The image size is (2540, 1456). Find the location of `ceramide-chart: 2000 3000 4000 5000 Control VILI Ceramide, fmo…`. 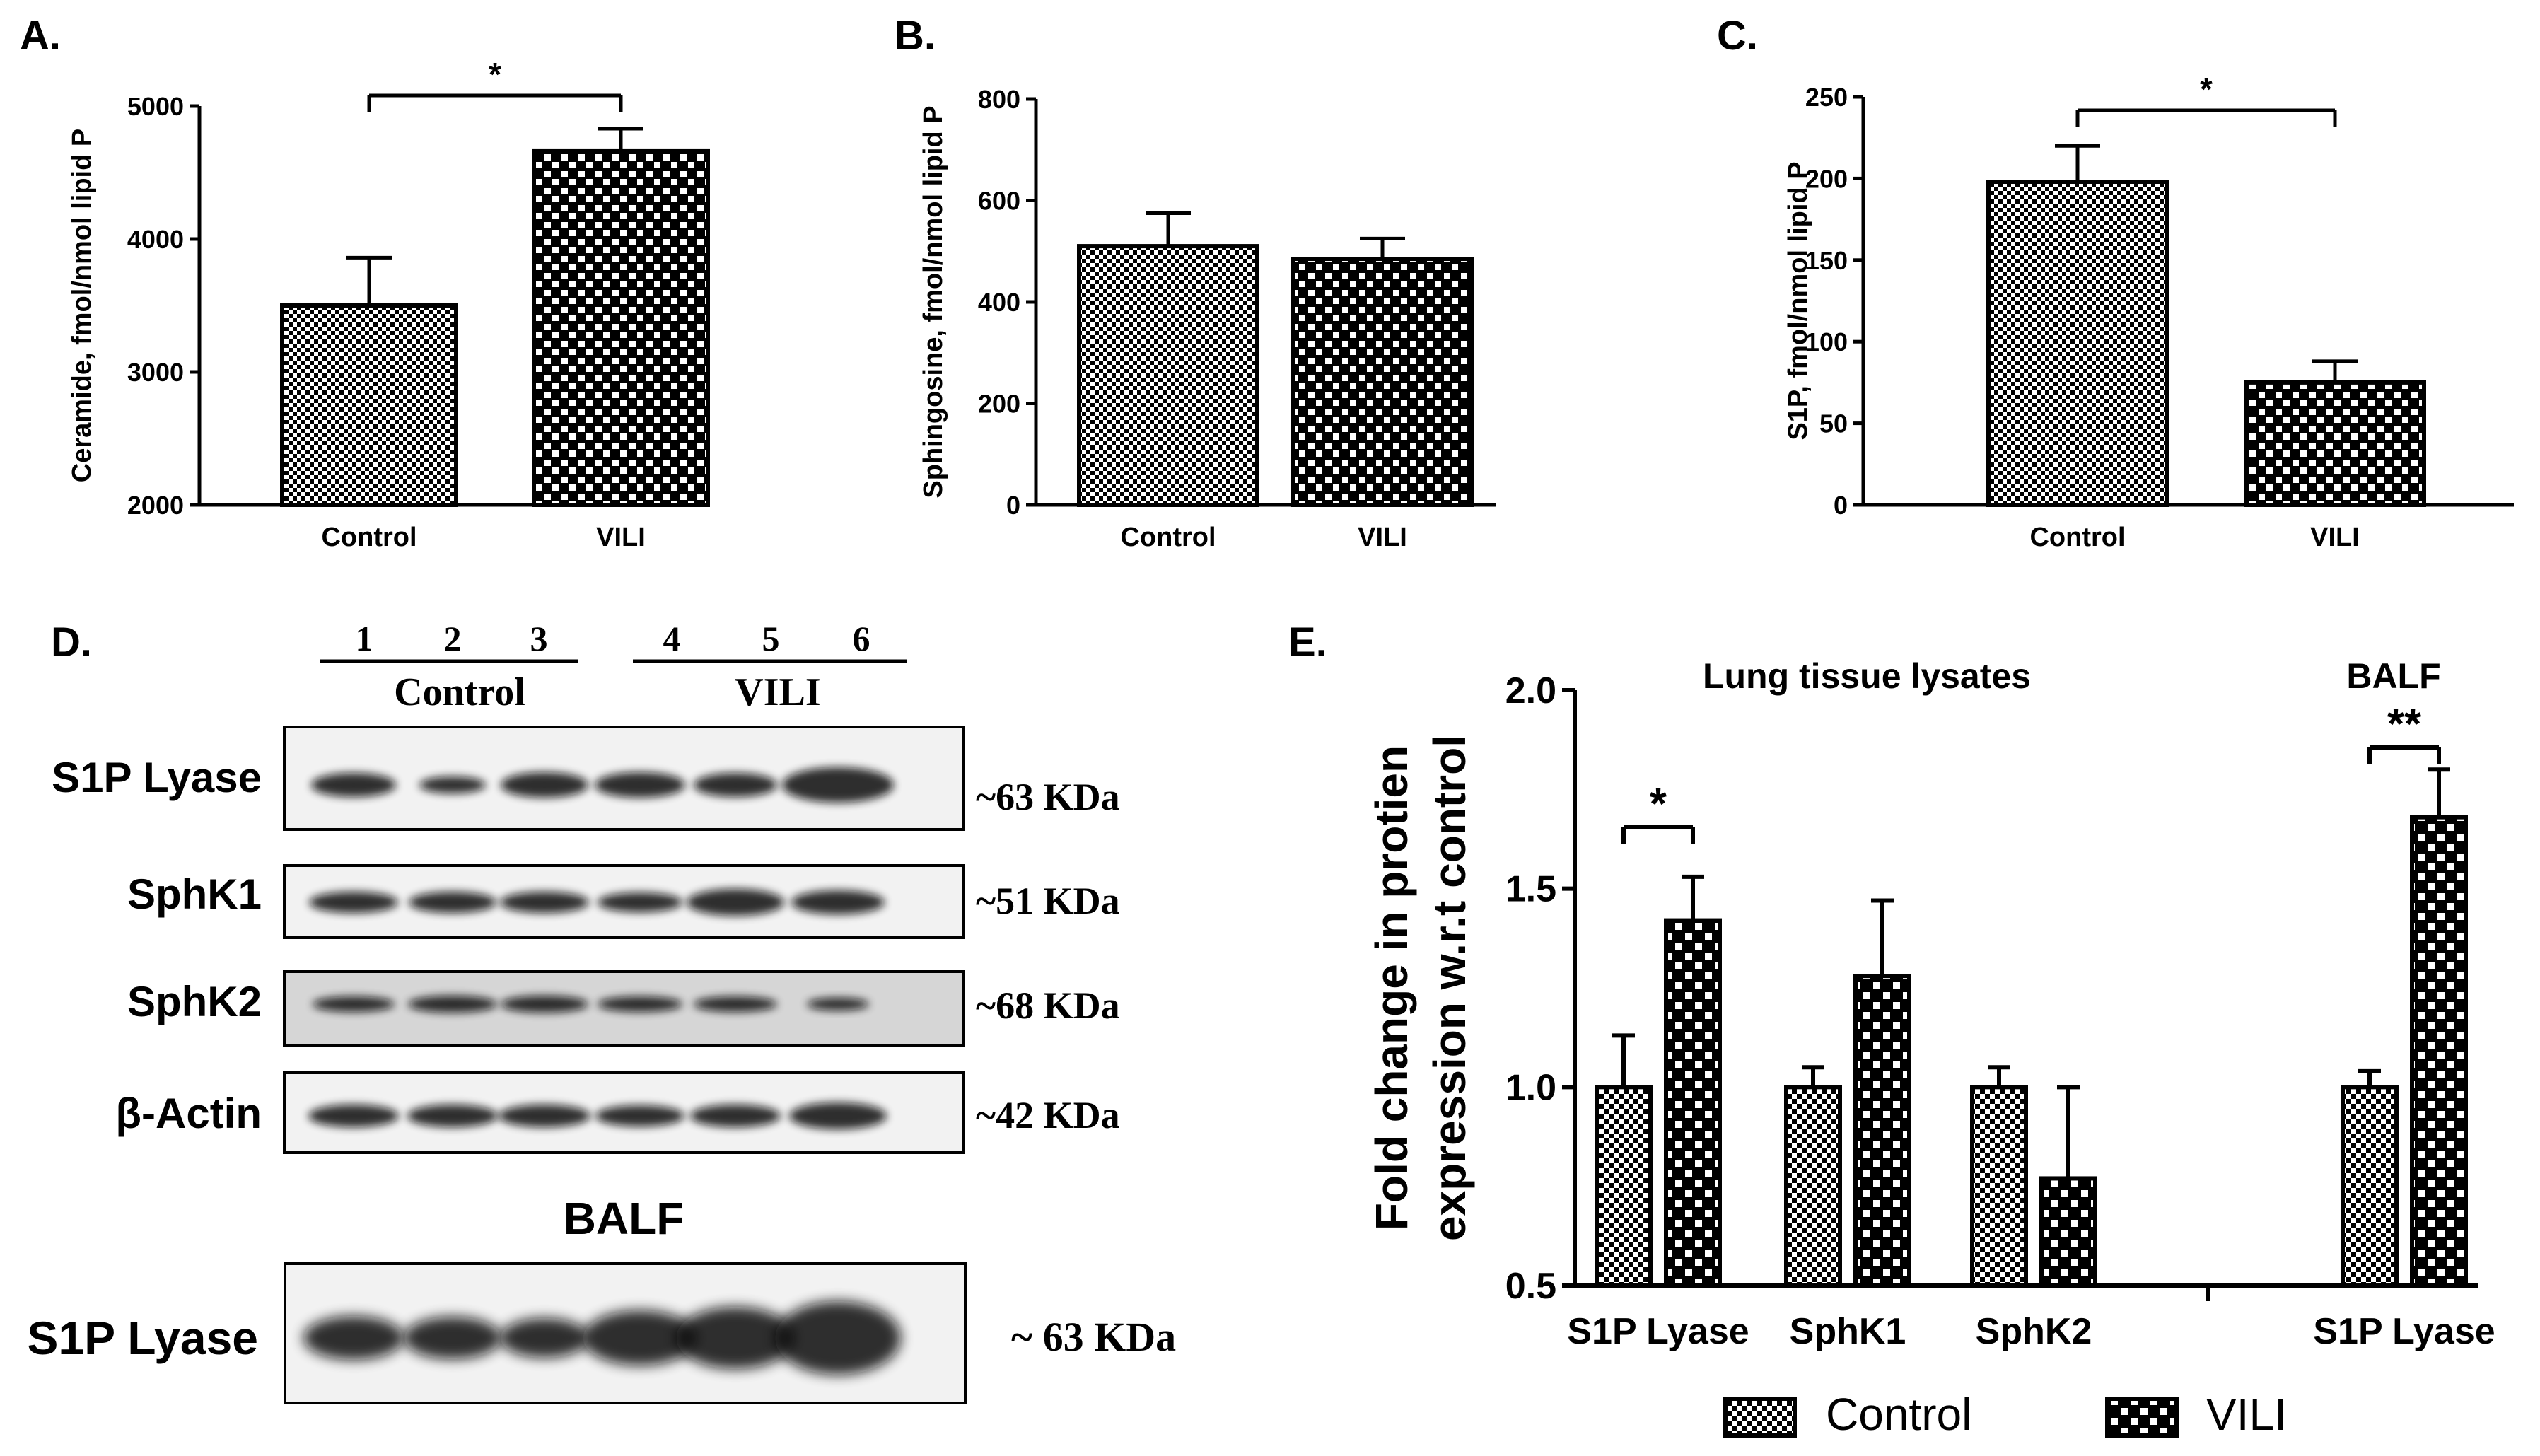

ceramide-chart: 2000 3000 4000 5000 Control VILI Ceramide, fmo… is located at coordinates (388, 304).